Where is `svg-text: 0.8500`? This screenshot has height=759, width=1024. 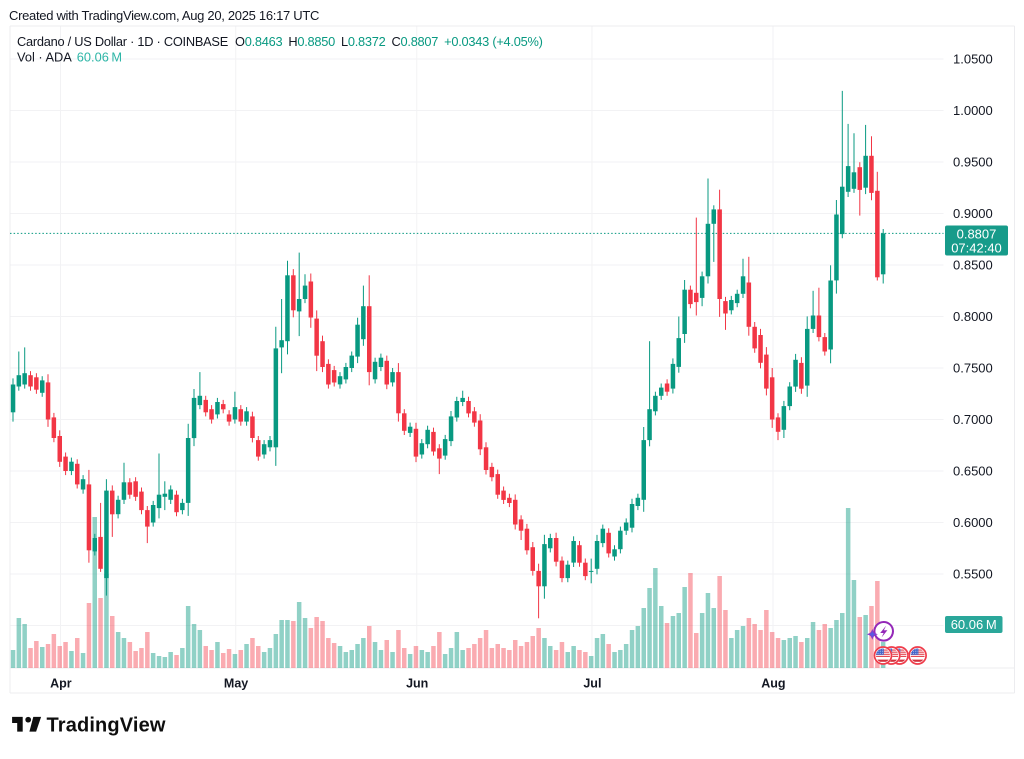
svg-text: 0.8500 is located at coordinates (973, 265).